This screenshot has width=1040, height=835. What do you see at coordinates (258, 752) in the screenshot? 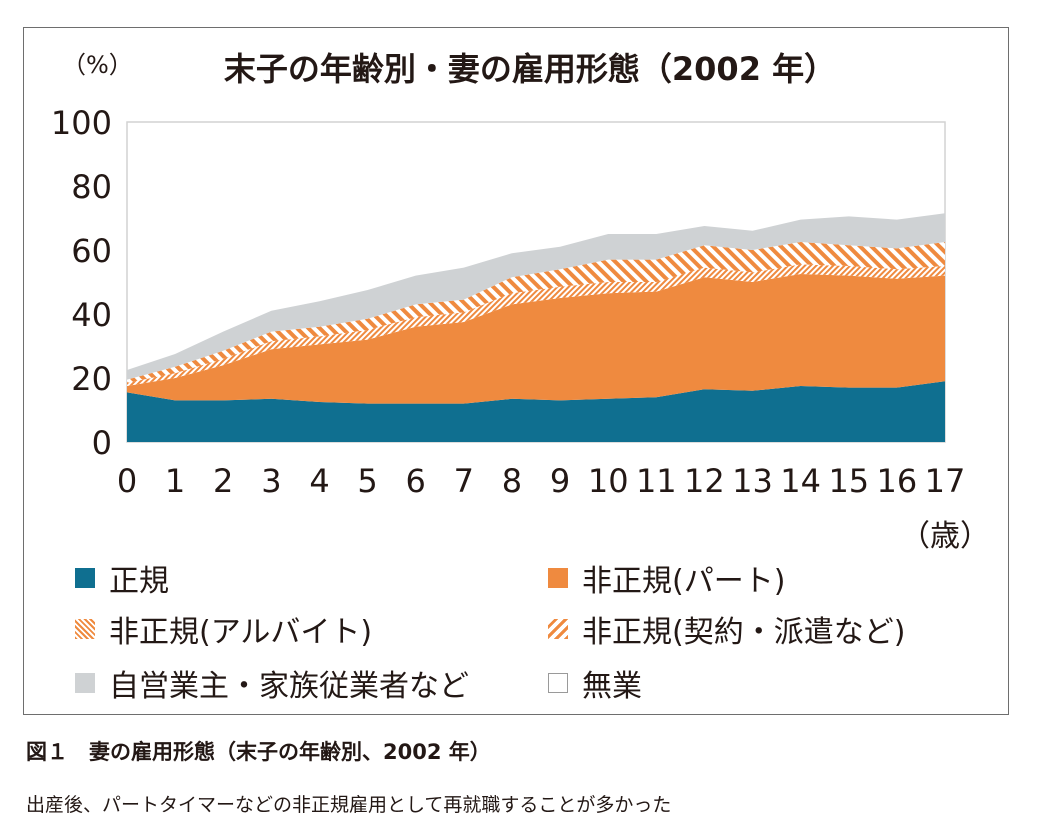
I see `figure-caption-title: 図１ 妻の雇用形態（末子の年齢別、2002 年）` at bounding box center [258, 752].